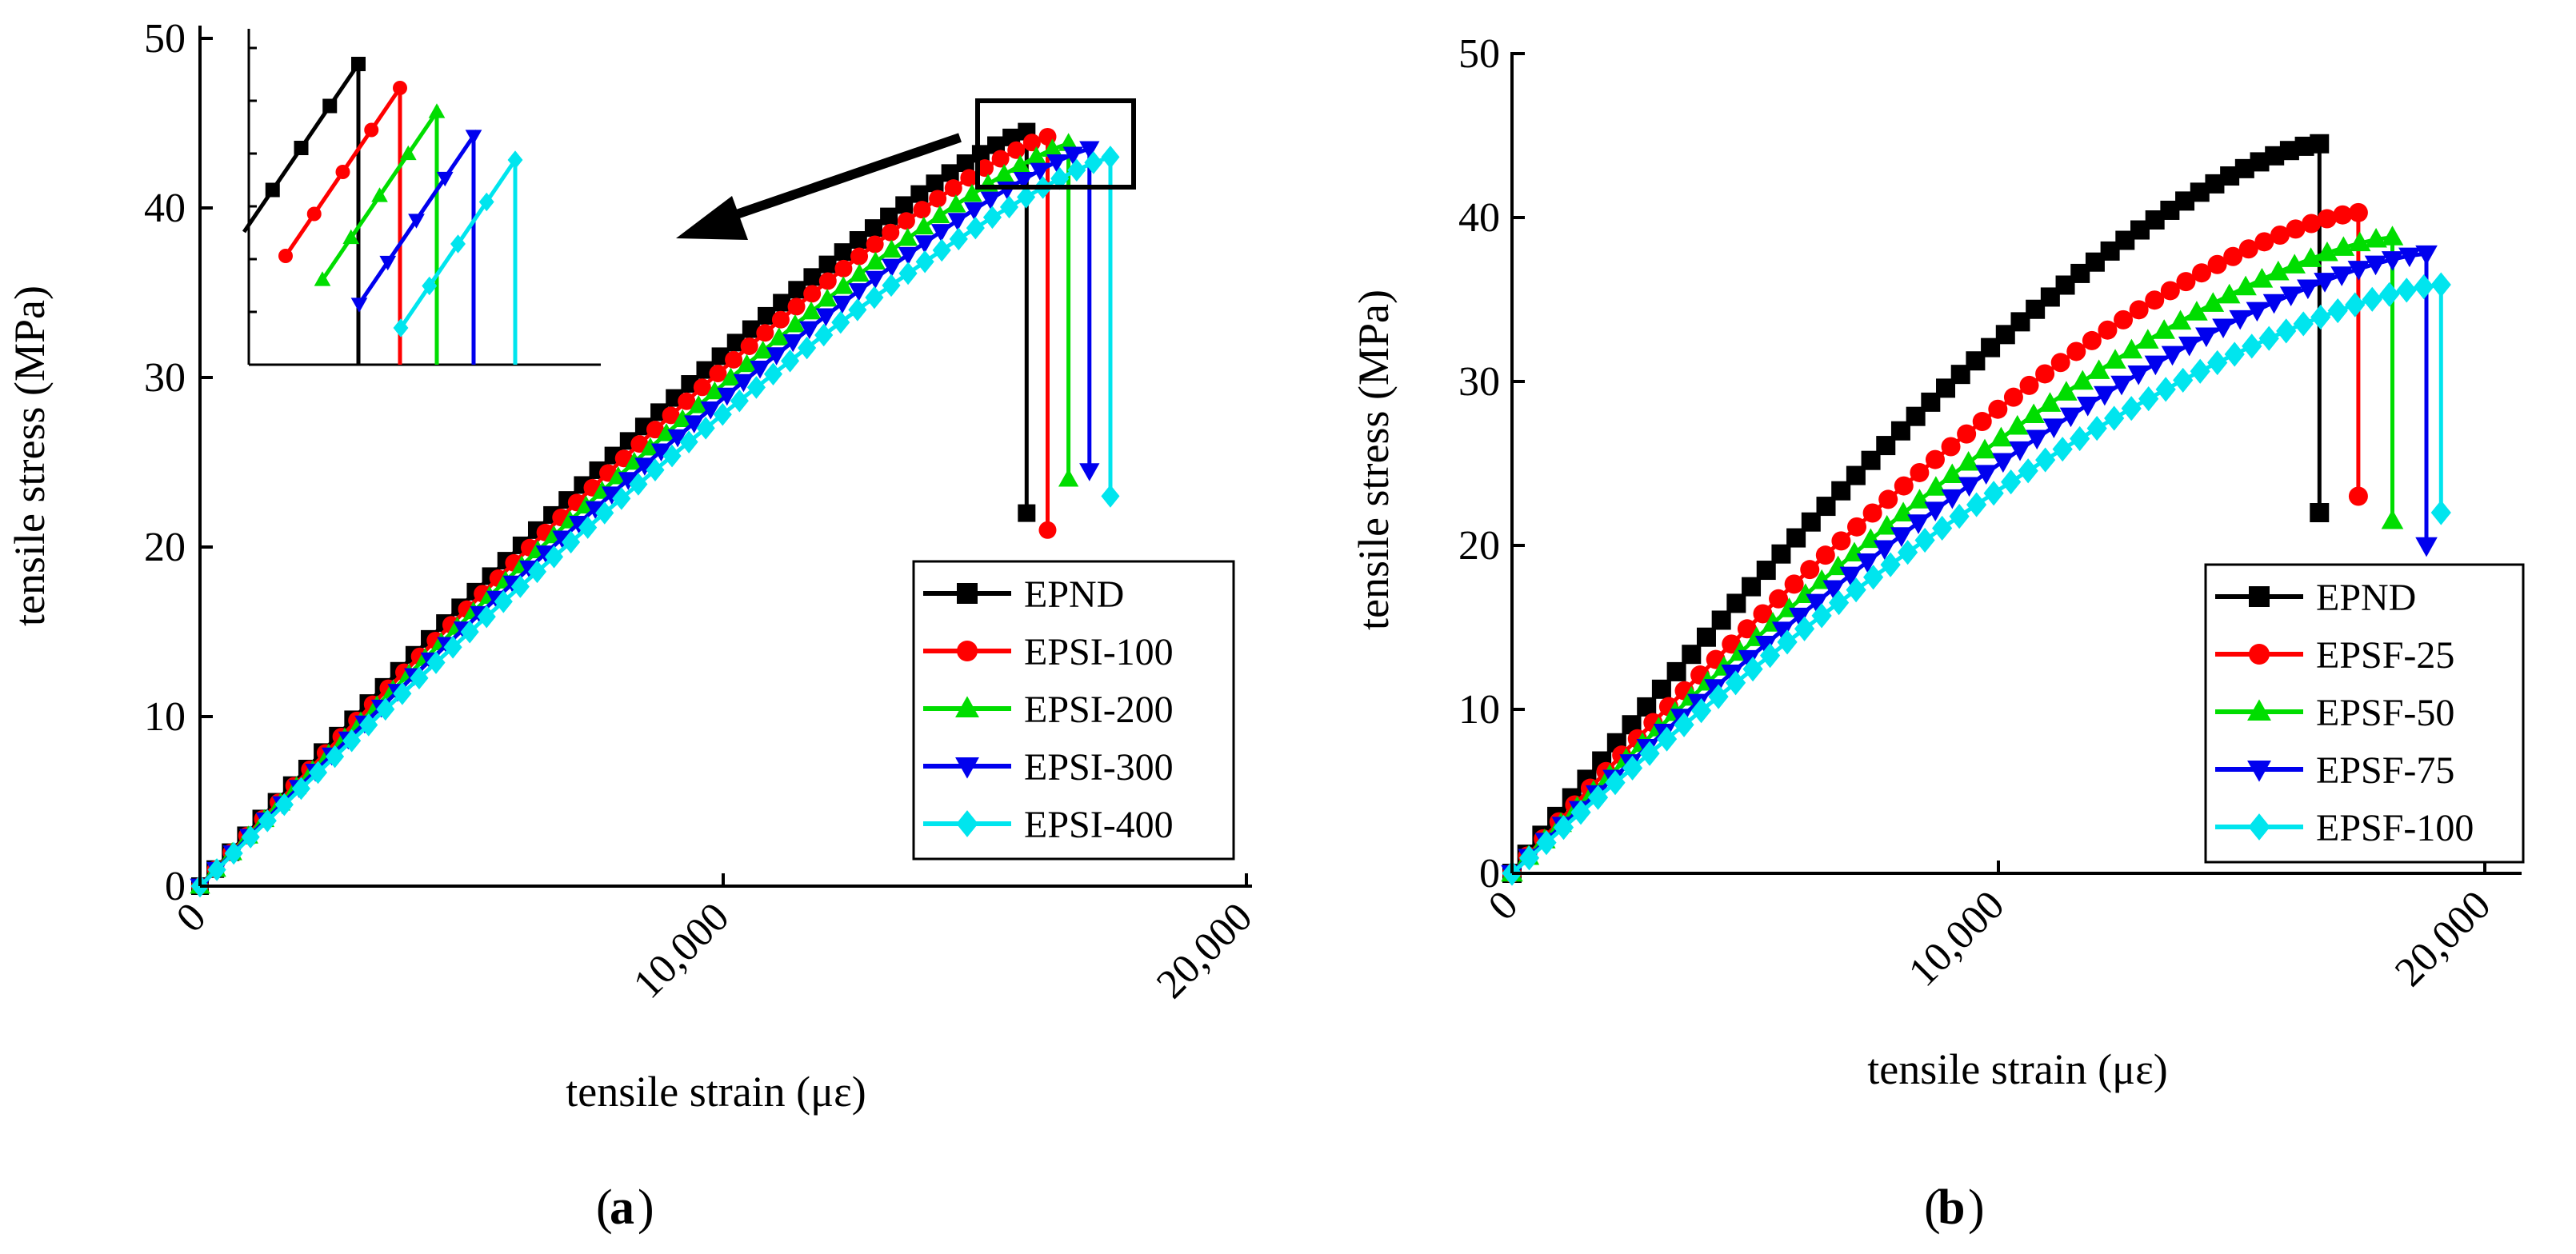 This screenshot has height=1254, width=2576. I want to click on panel-b-y-tick-label: 0, so click(1489, 874).